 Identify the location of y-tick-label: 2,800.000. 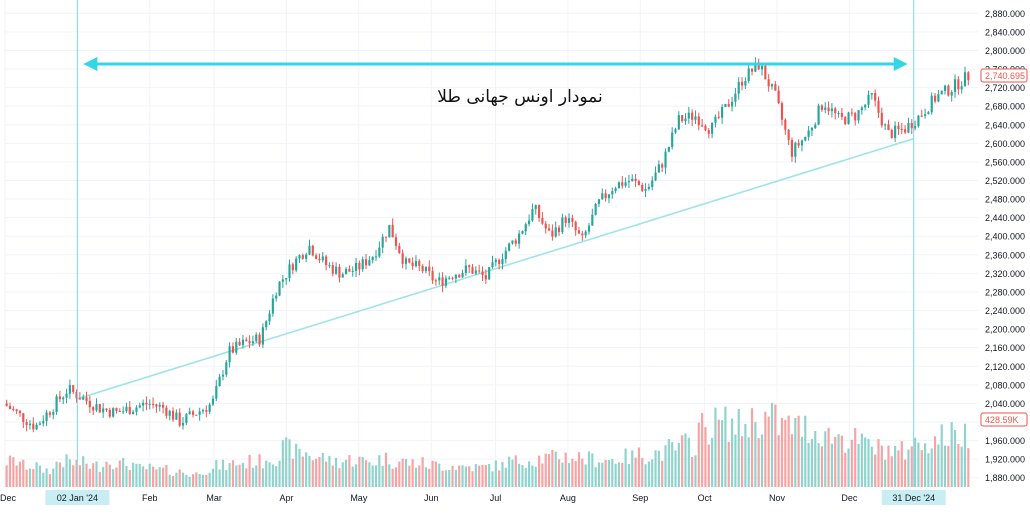
(1005, 51).